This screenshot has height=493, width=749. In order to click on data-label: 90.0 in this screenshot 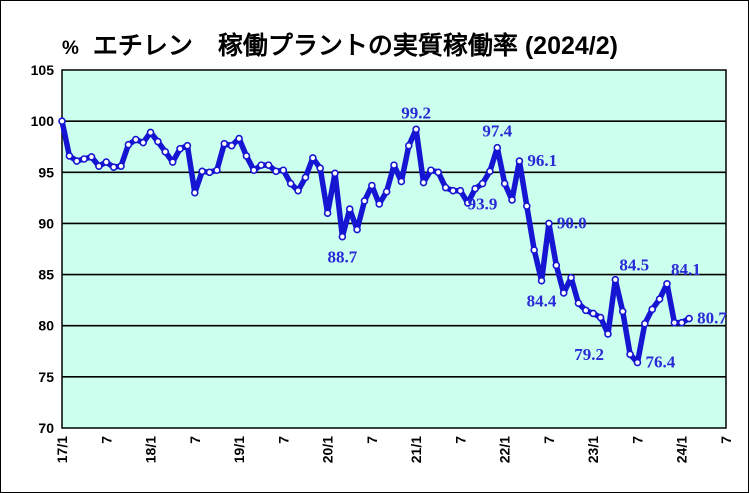, I will do `click(572, 222)`.